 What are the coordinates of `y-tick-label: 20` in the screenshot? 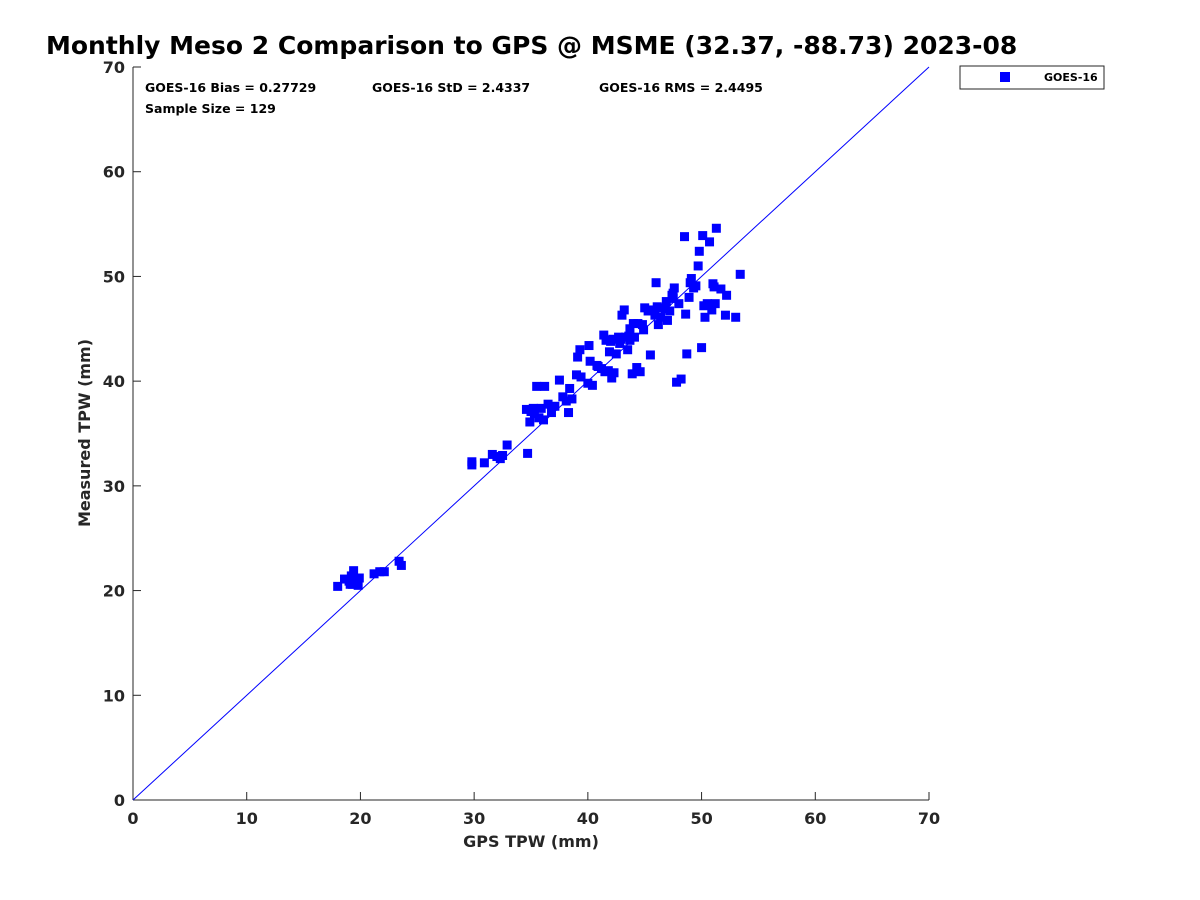 It's located at (114, 591).